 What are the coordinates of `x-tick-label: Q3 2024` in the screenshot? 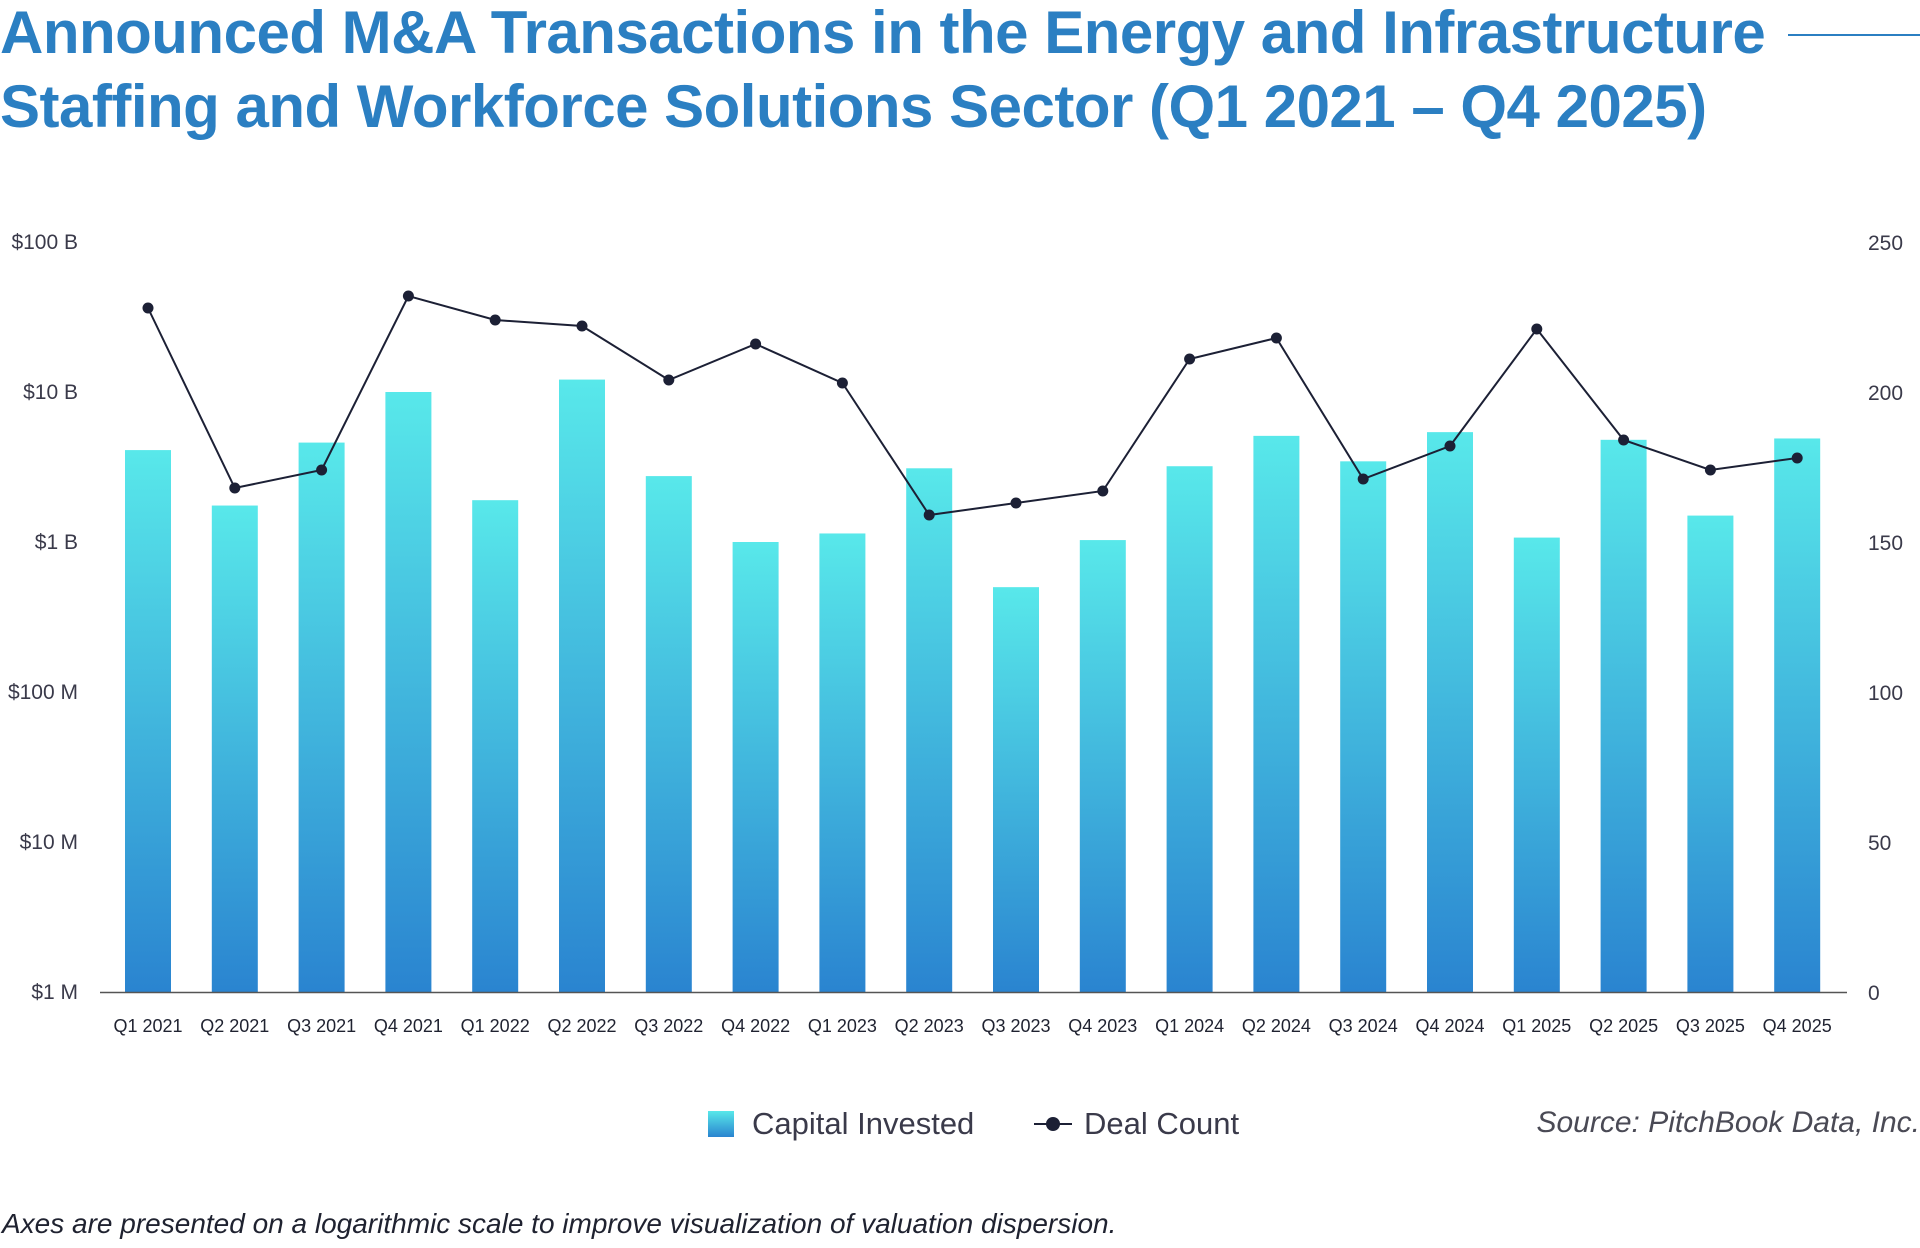 It's located at (1363, 1026).